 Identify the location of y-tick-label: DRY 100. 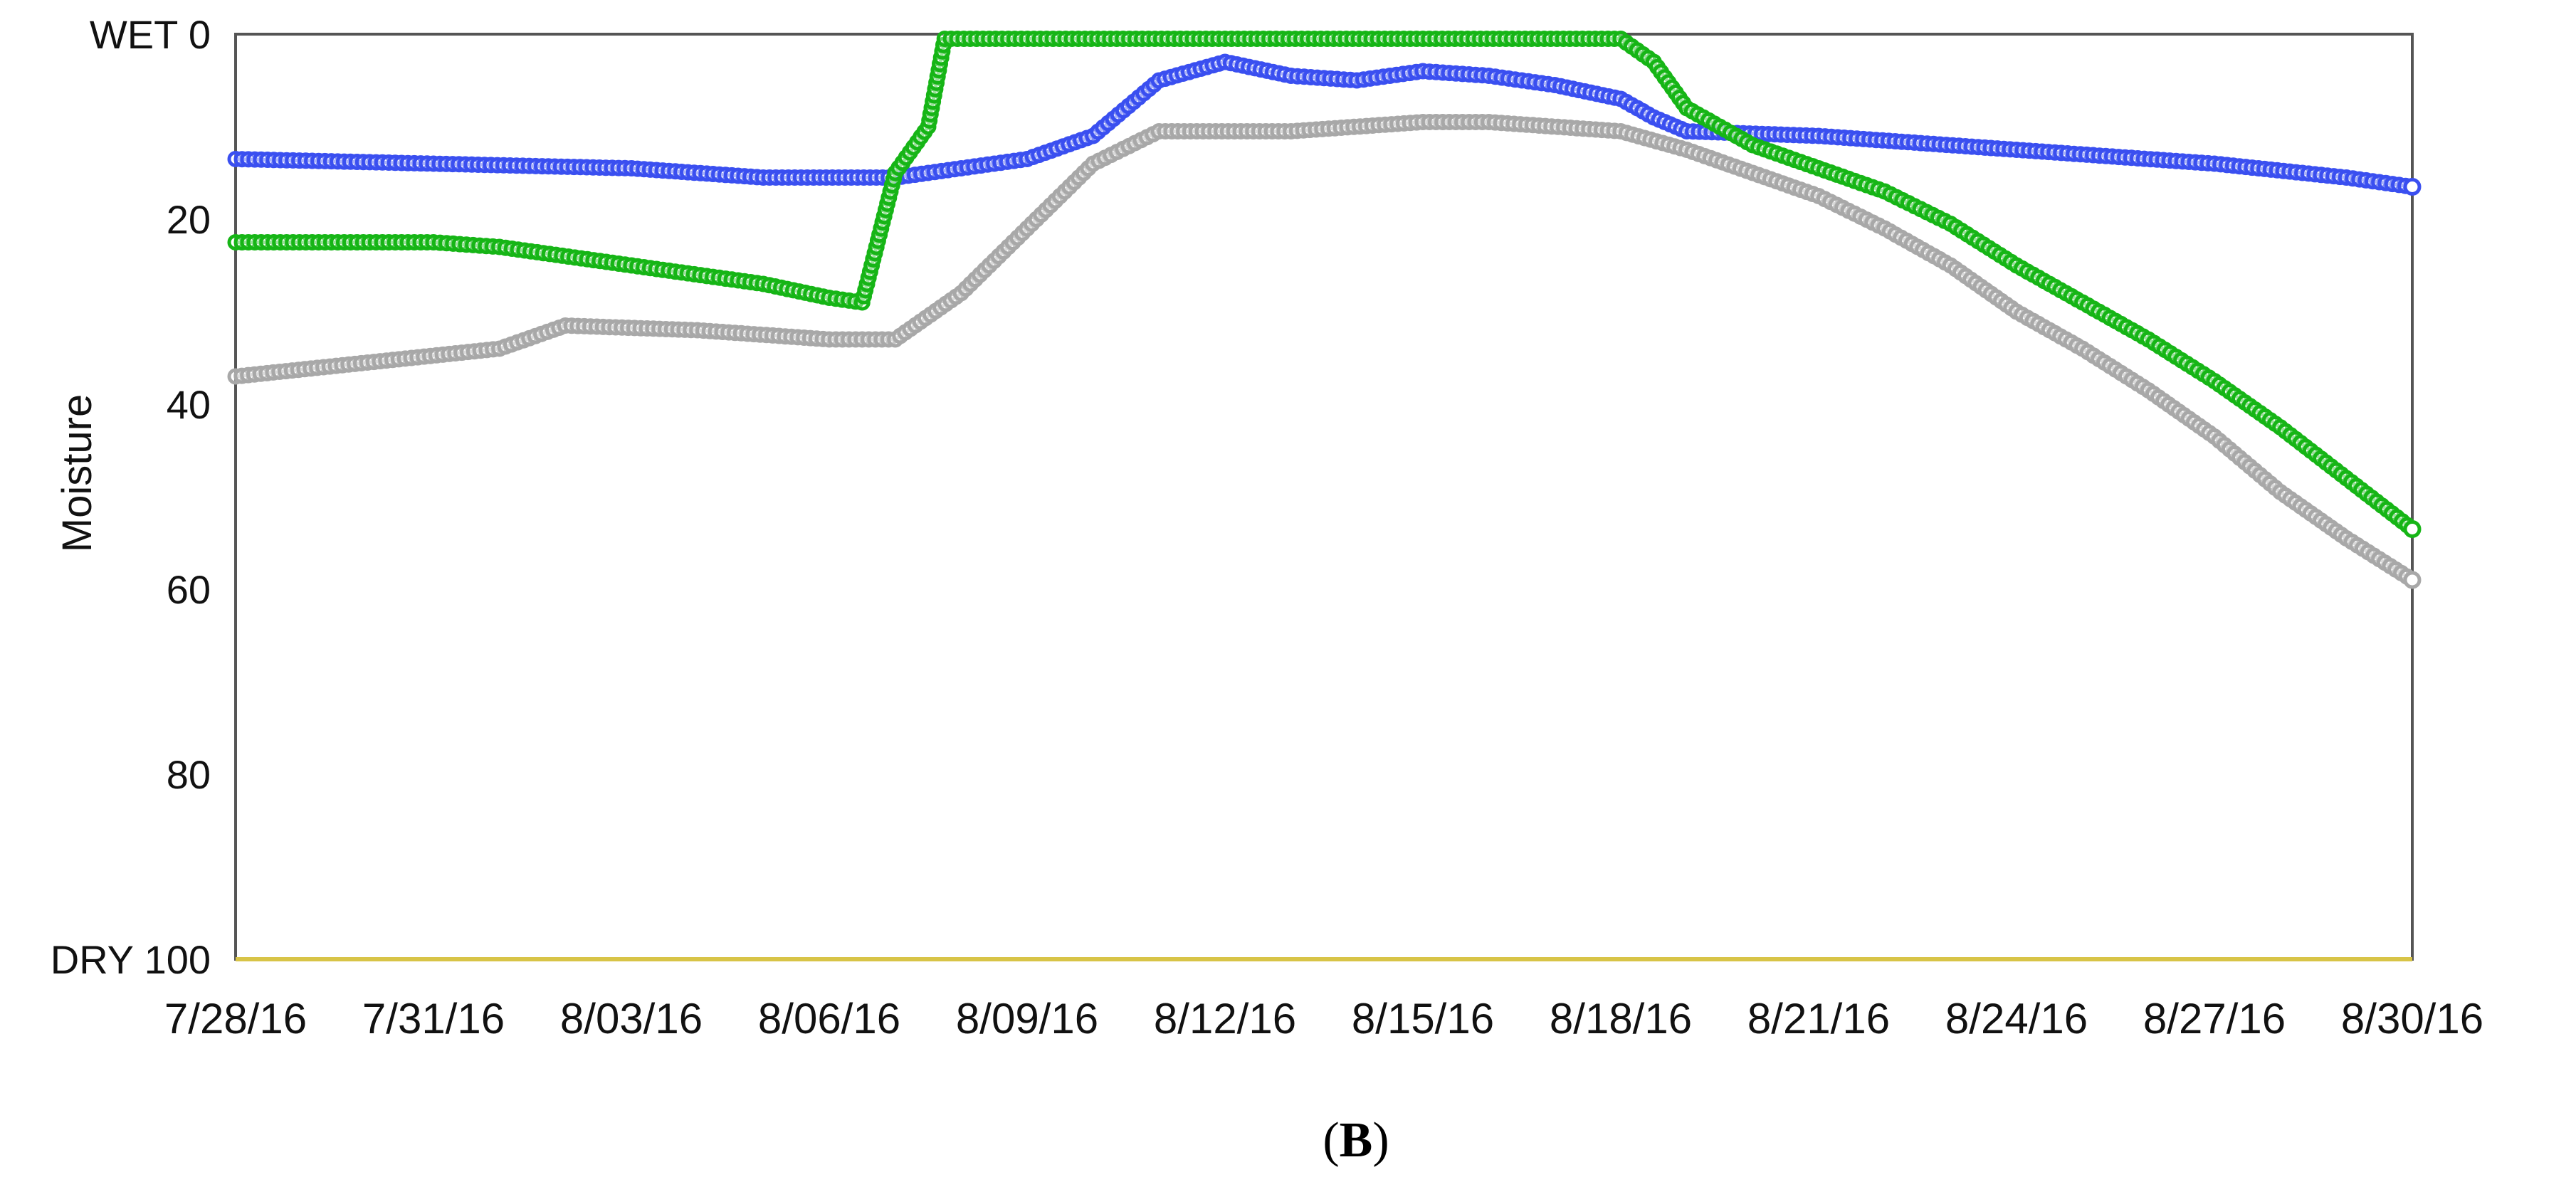
(131, 959).